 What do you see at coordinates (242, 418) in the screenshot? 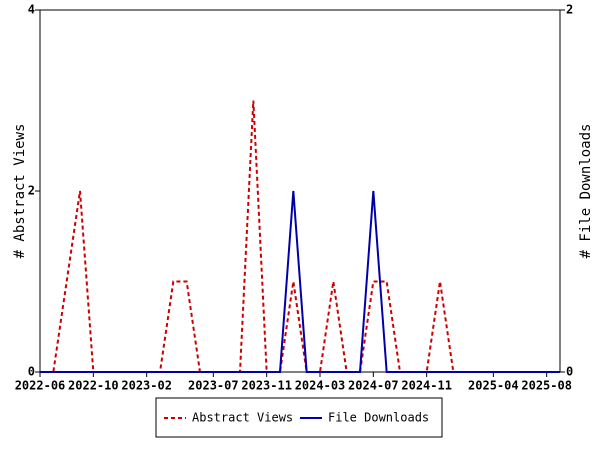
I see `legend-label: Abstract Views` at bounding box center [242, 418].